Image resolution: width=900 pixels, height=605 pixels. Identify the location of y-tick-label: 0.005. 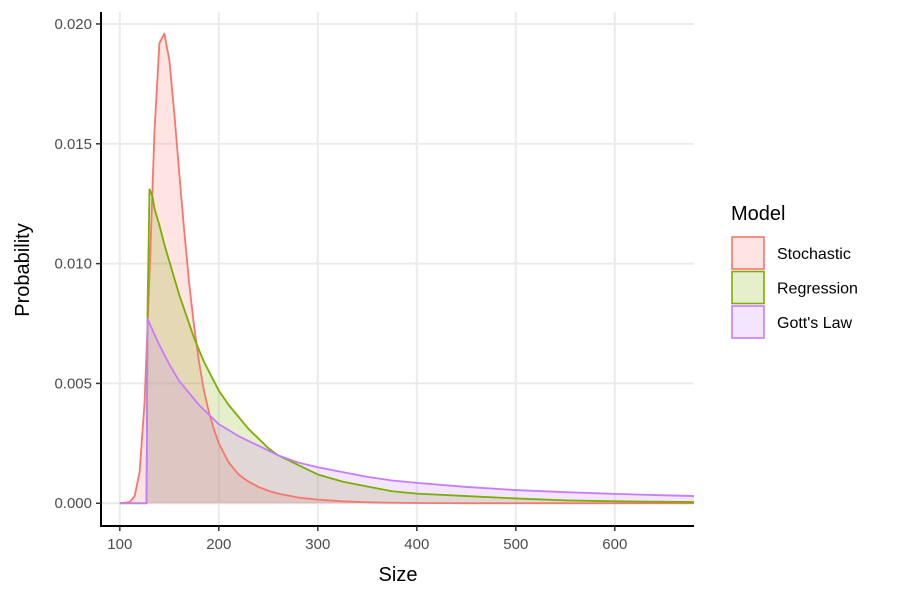
(73, 383).